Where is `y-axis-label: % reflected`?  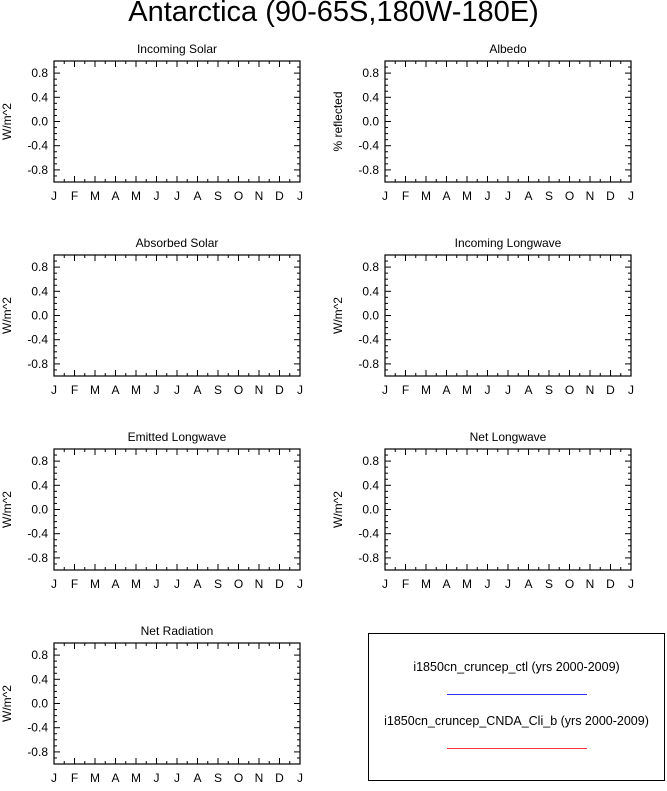 y-axis-label: % reflected is located at coordinates (338, 121).